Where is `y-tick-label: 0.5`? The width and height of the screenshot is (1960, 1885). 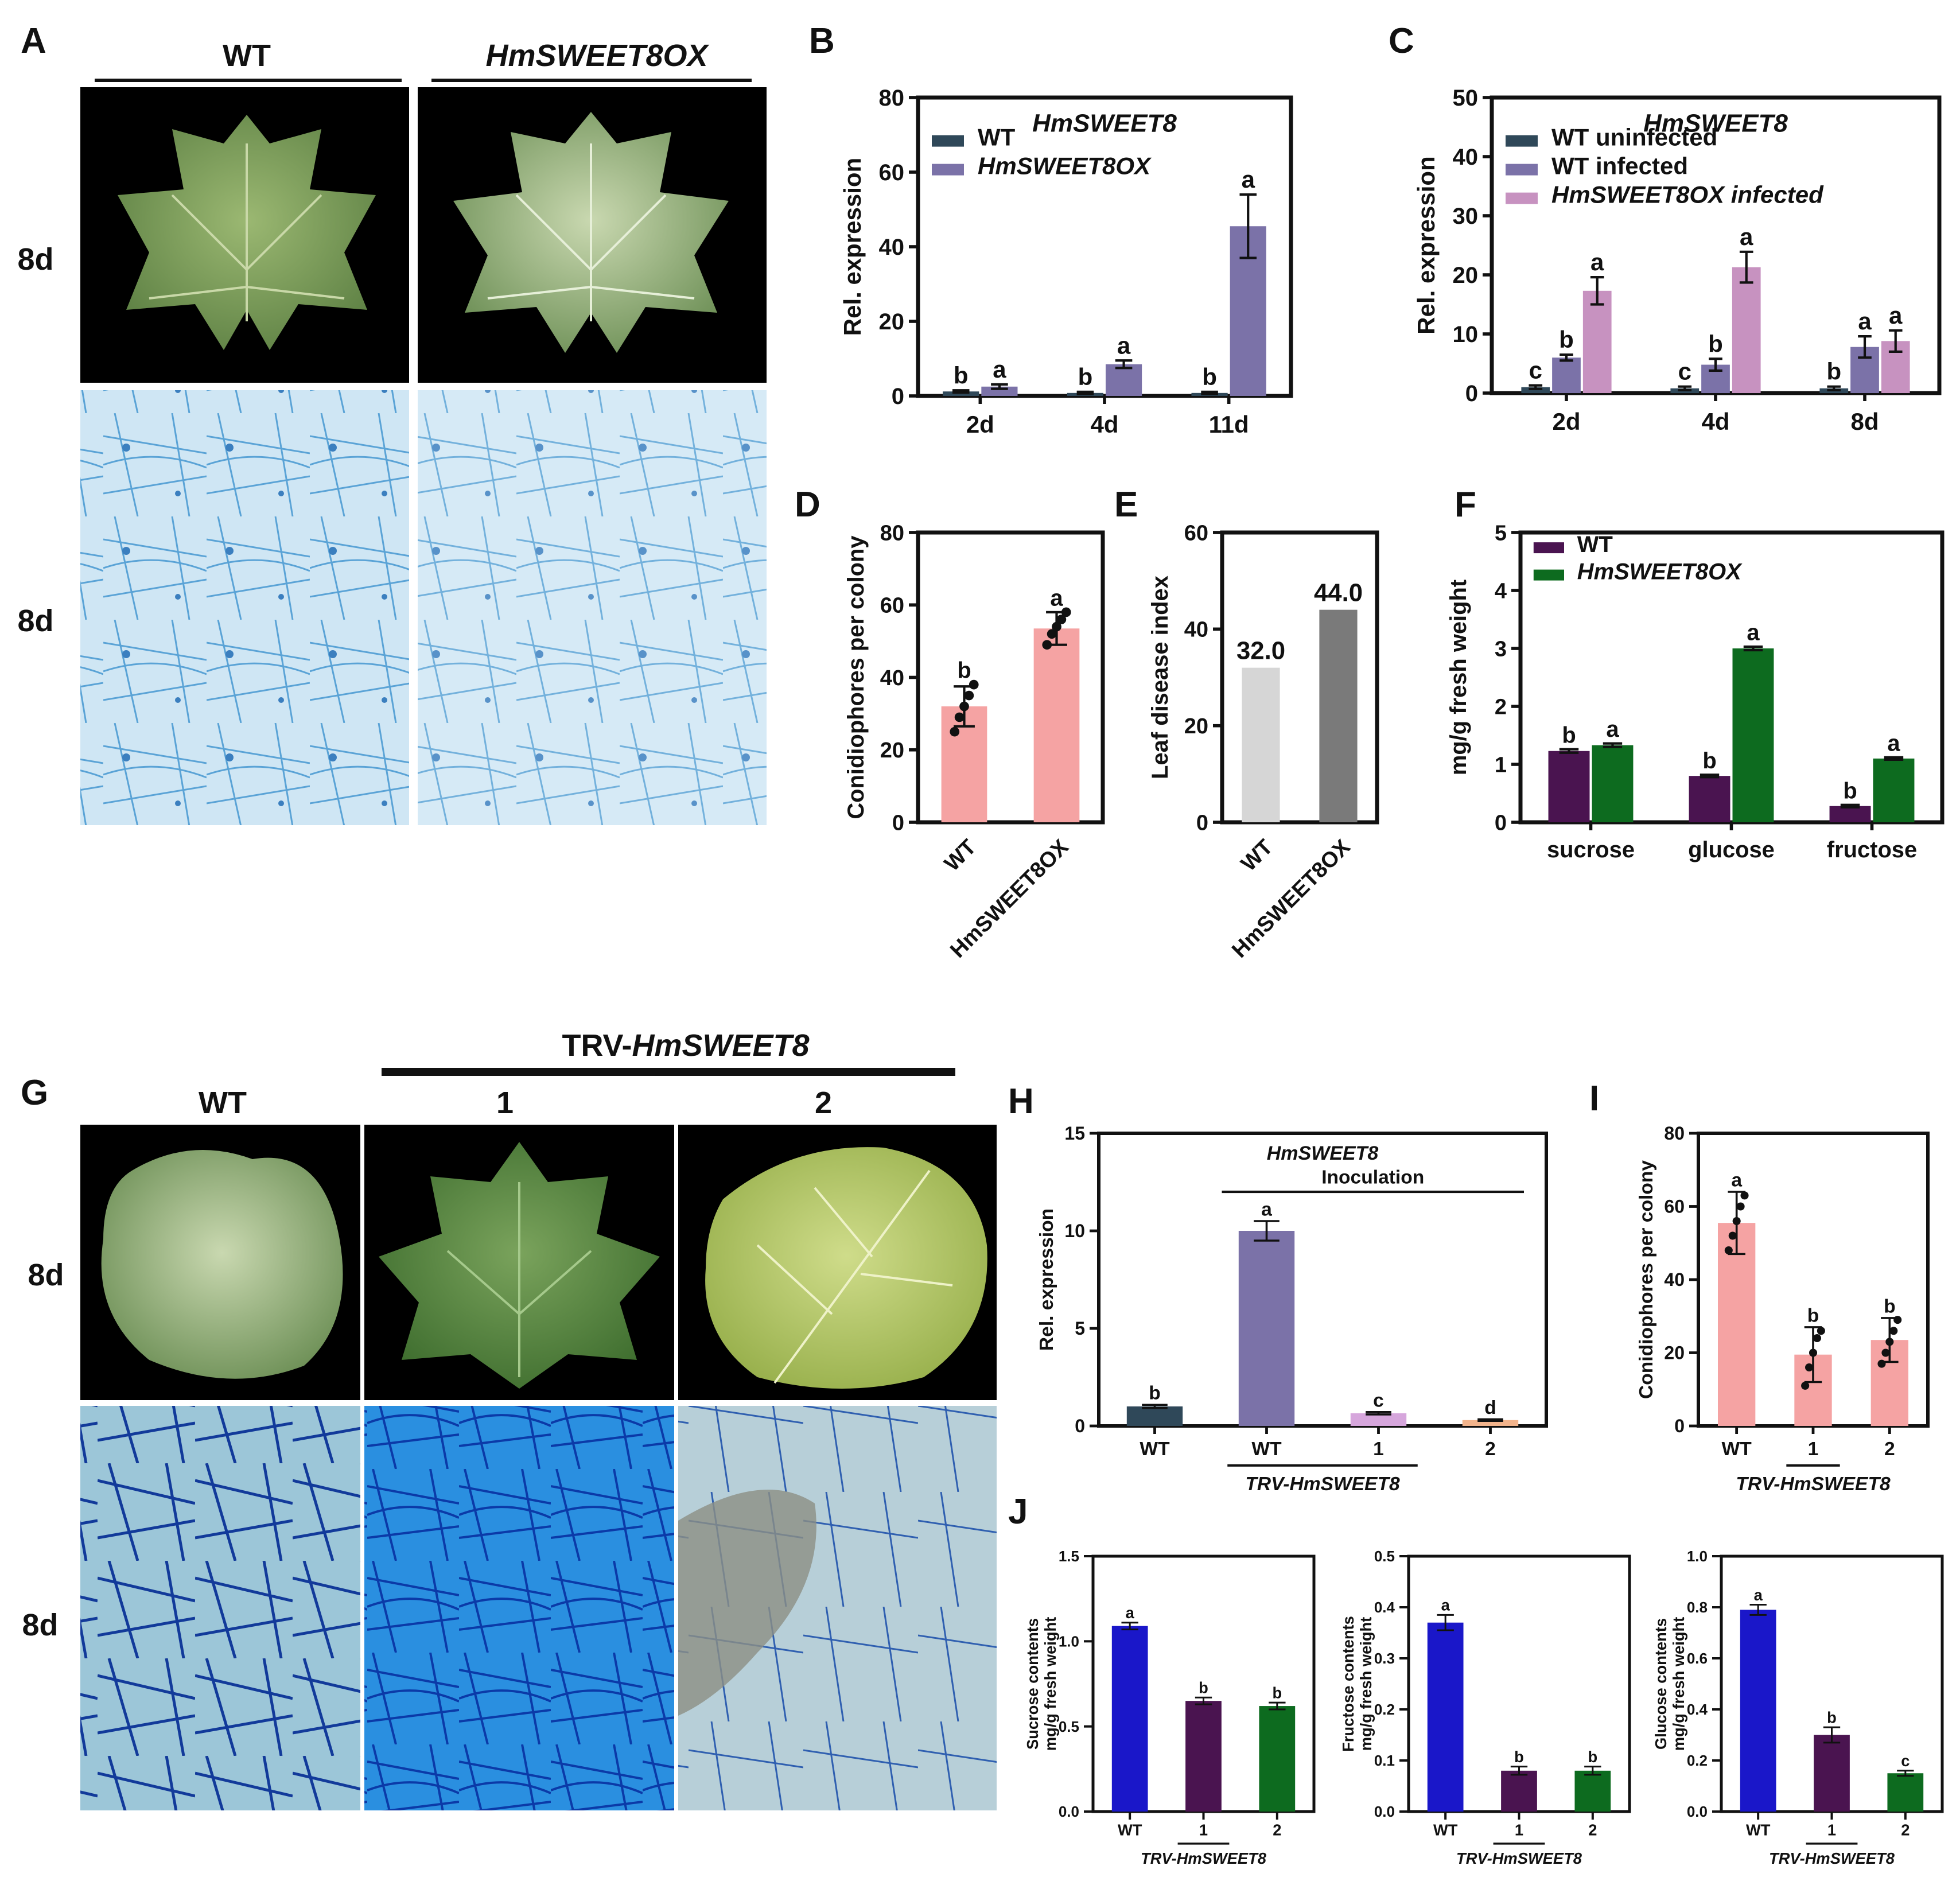 y-tick-label: 0.5 is located at coordinates (1384, 1556).